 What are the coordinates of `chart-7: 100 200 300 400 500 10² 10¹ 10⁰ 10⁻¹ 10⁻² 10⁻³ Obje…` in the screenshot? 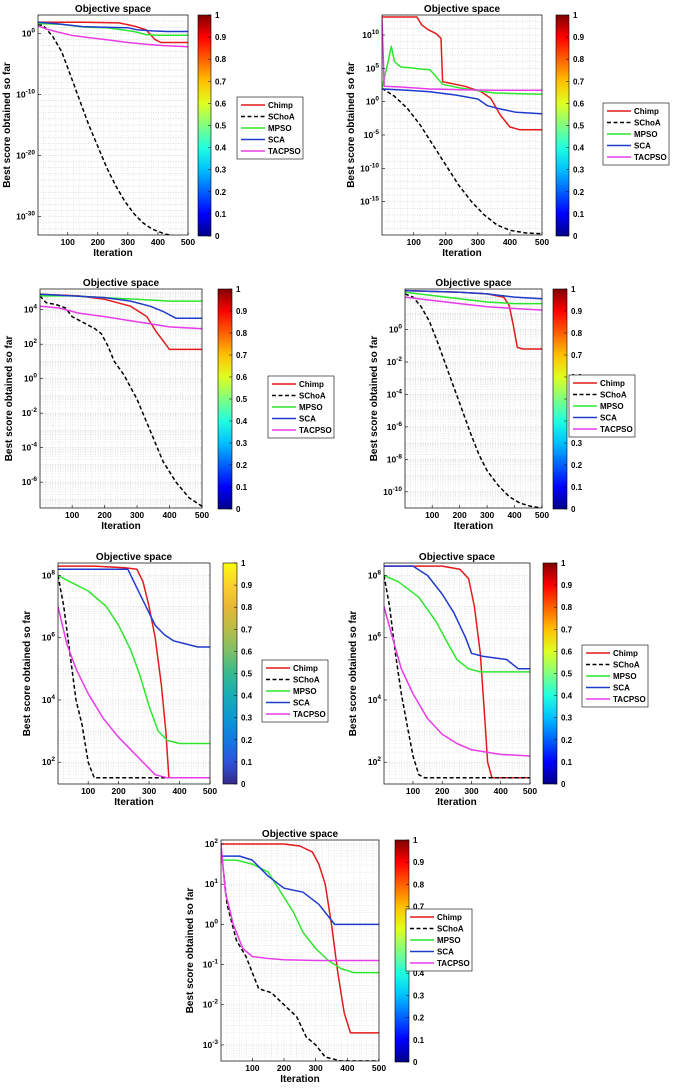 It's located at (329, 957).